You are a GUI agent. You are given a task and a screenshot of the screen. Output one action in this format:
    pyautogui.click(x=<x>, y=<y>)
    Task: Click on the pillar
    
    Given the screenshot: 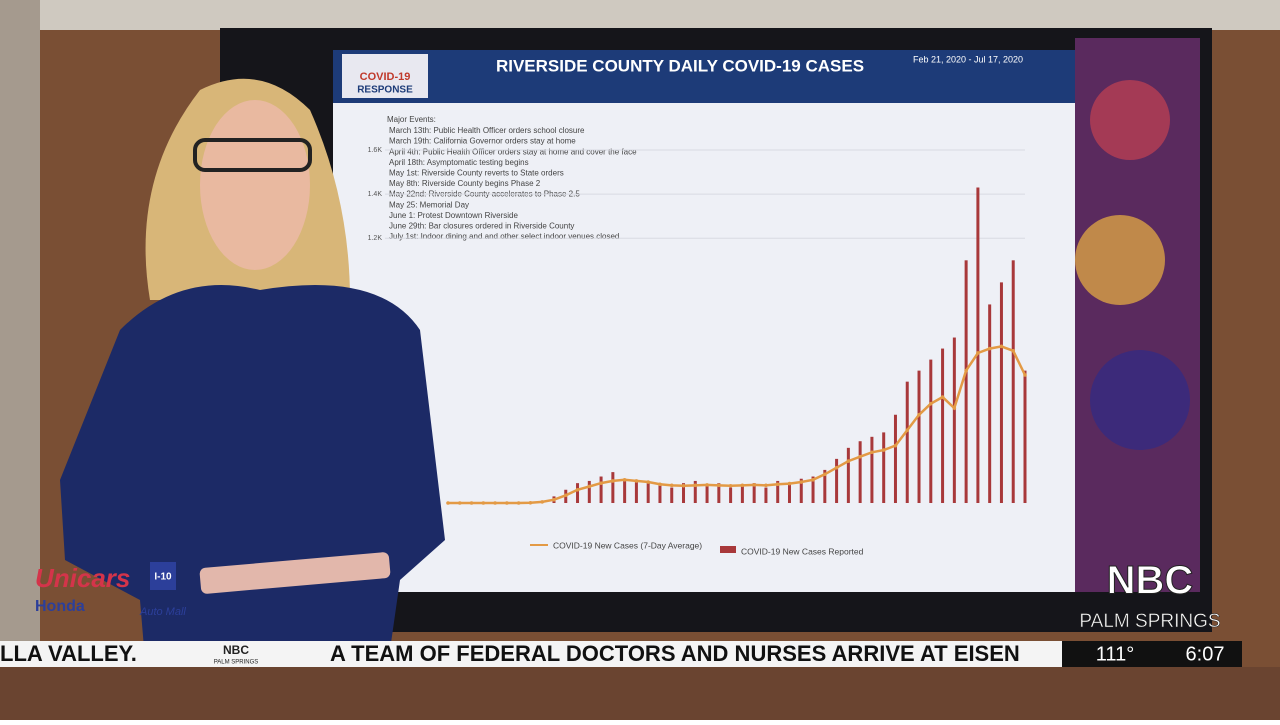 What is the action you would take?
    pyautogui.click(x=20, y=360)
    